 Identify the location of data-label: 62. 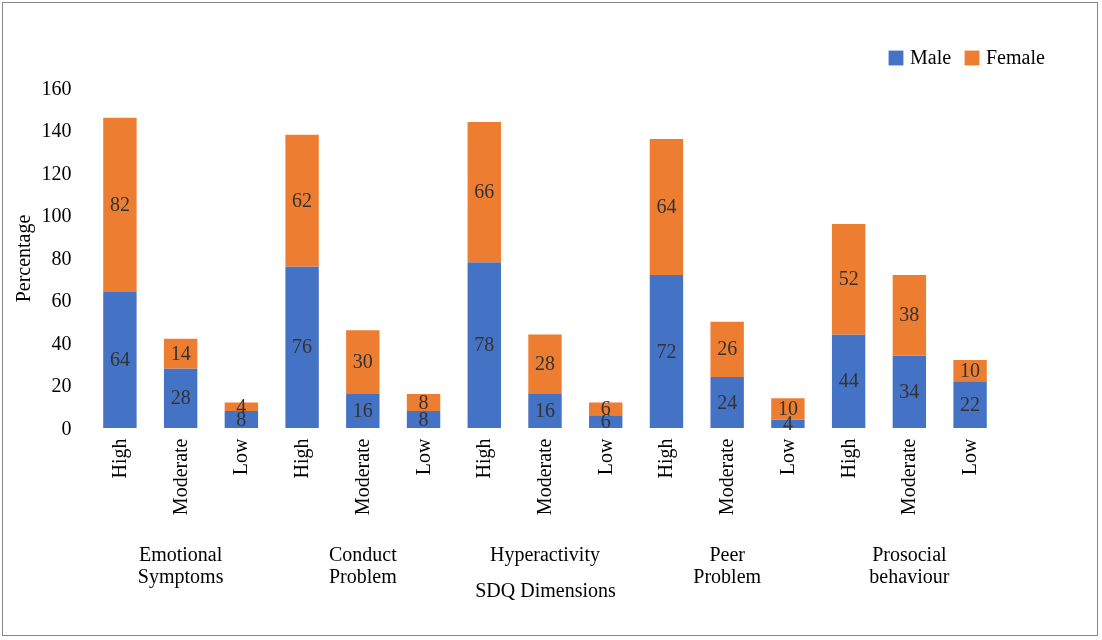
(302, 199).